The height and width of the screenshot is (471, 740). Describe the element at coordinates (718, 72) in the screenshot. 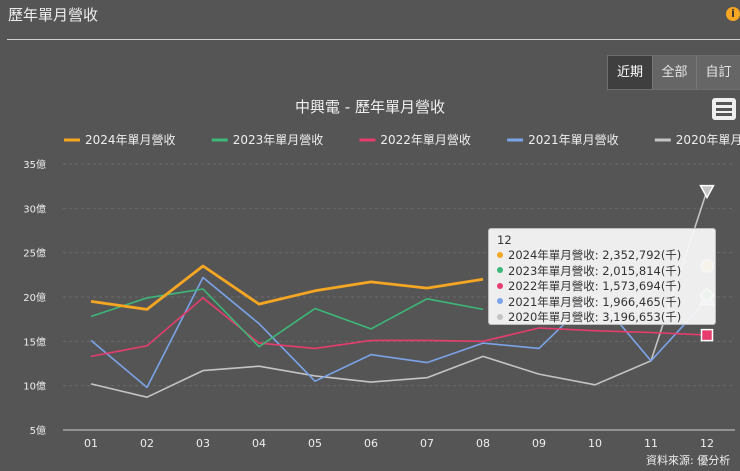

I see `range-button-custom: 自訂` at that location.